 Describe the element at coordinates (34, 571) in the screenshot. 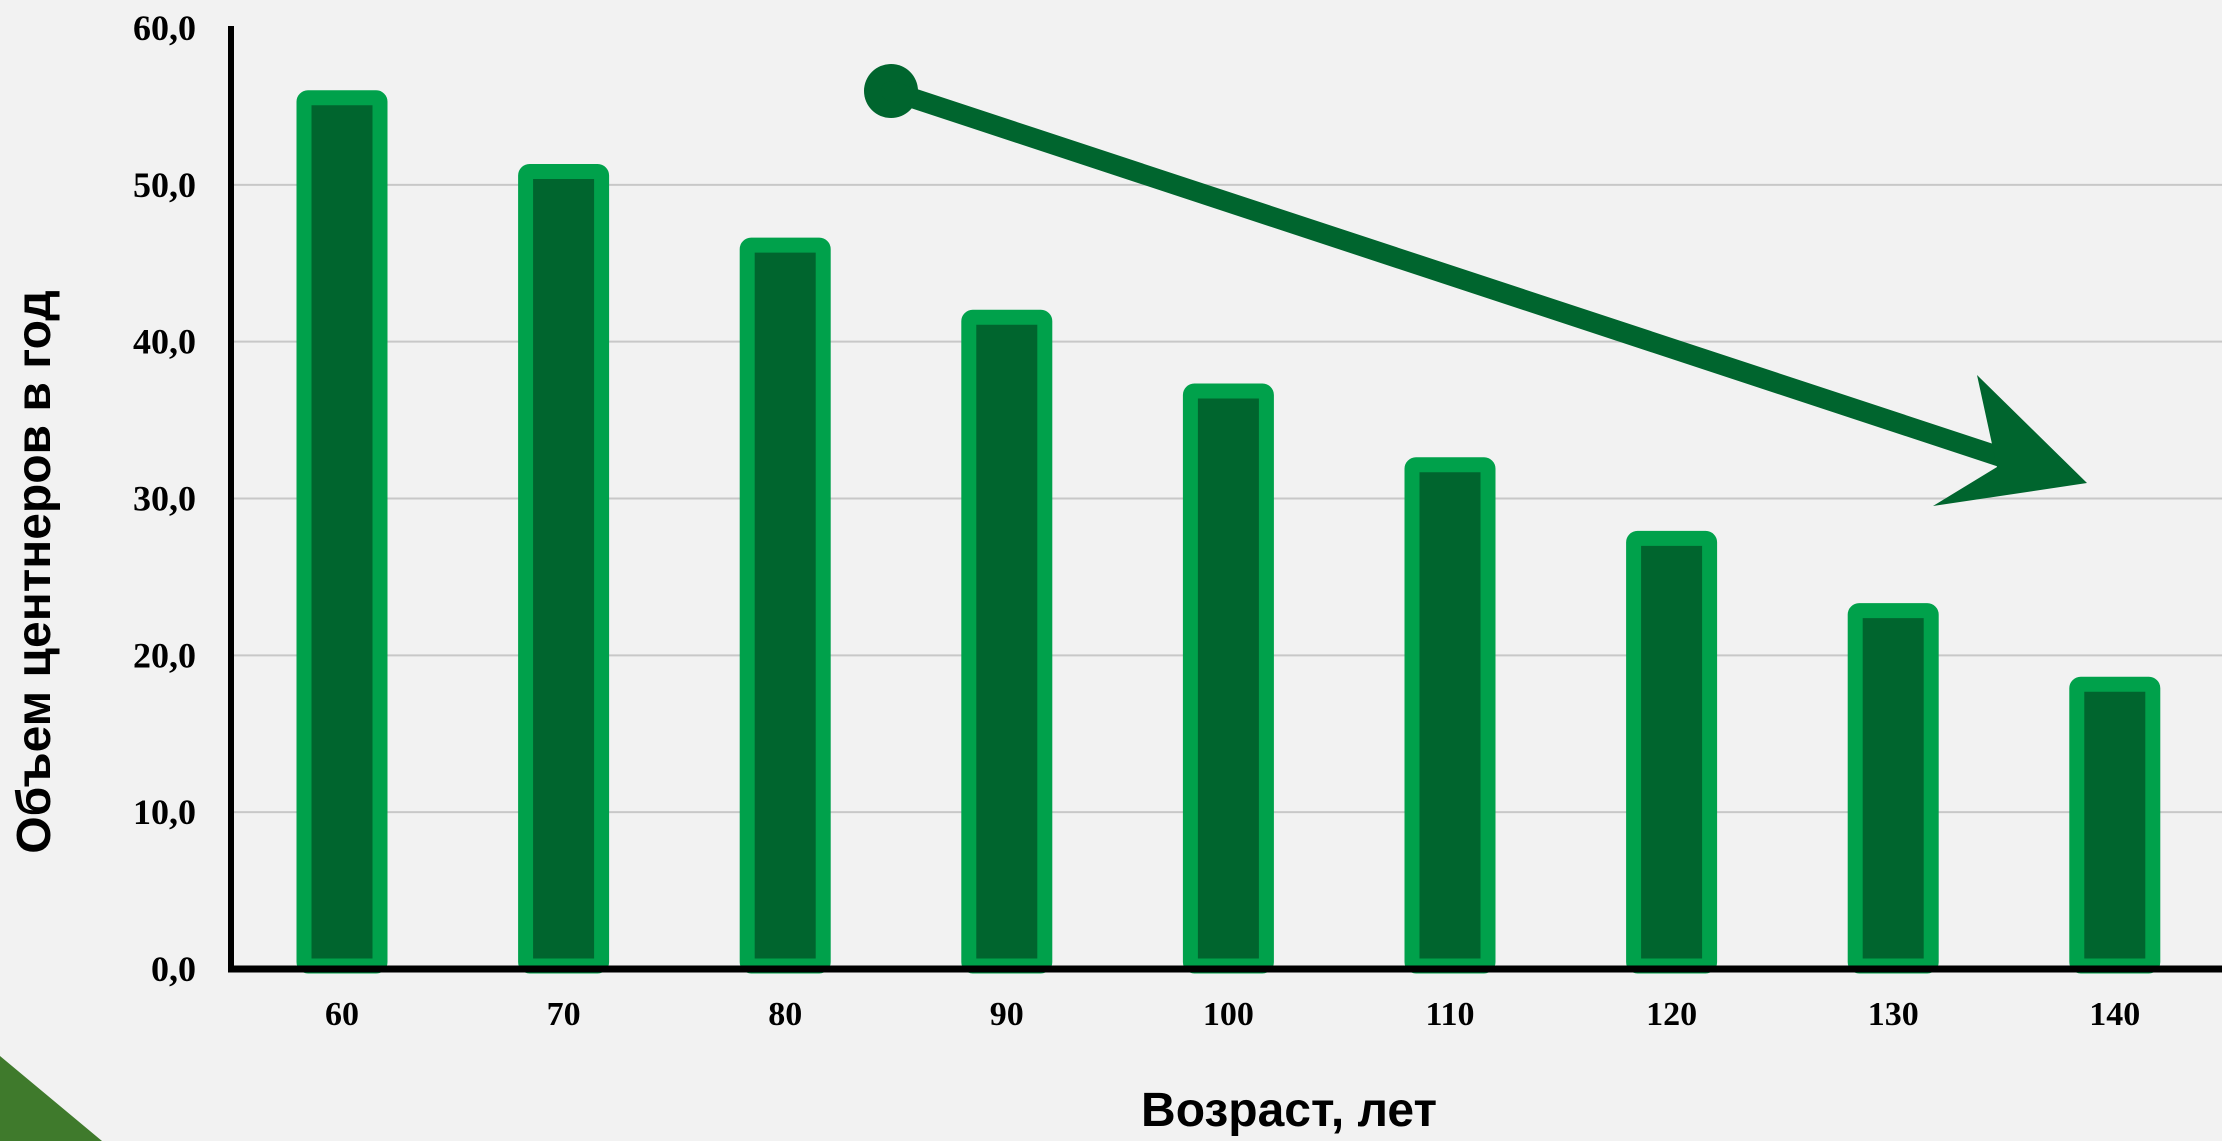

I see `y-axis-title: Объем центнеров в год` at that location.